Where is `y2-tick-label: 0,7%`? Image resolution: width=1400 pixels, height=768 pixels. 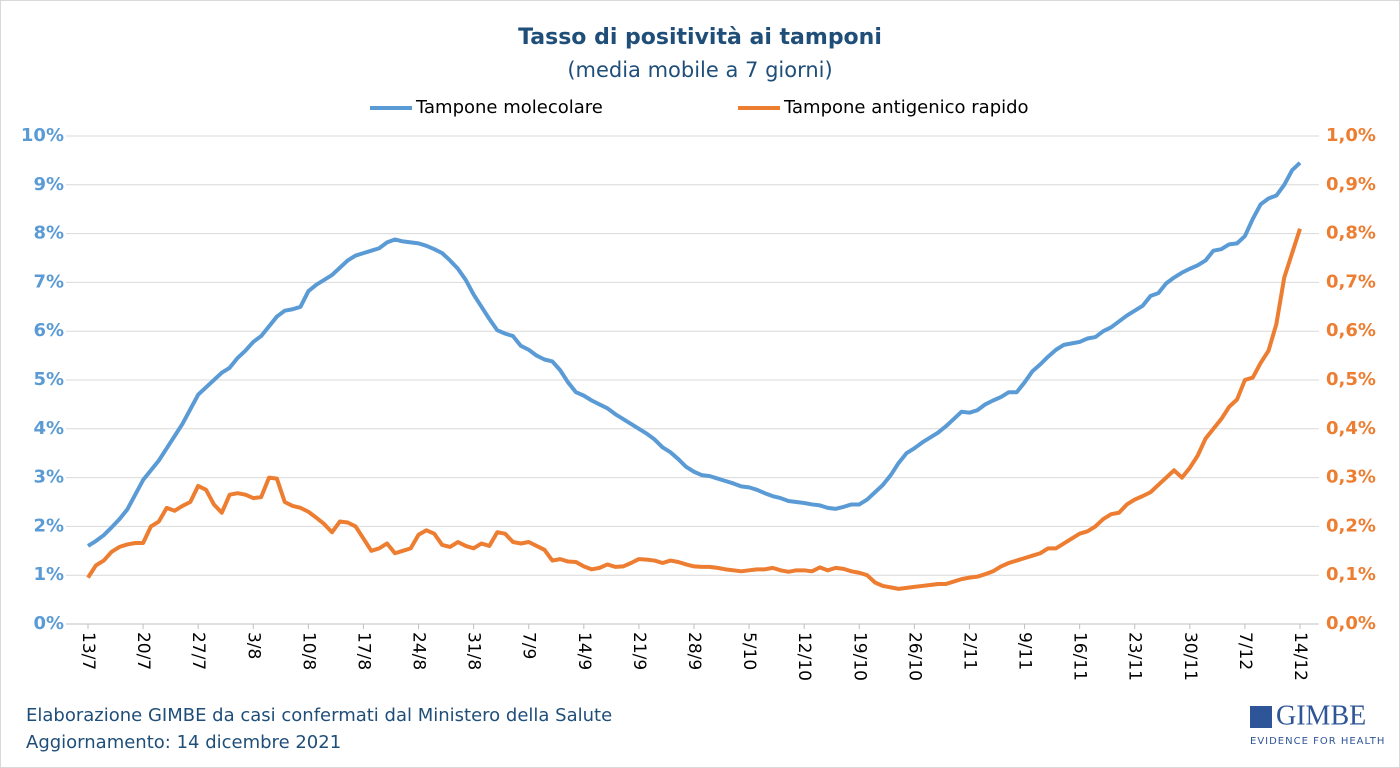 y2-tick-label: 0,7% is located at coordinates (1351, 281).